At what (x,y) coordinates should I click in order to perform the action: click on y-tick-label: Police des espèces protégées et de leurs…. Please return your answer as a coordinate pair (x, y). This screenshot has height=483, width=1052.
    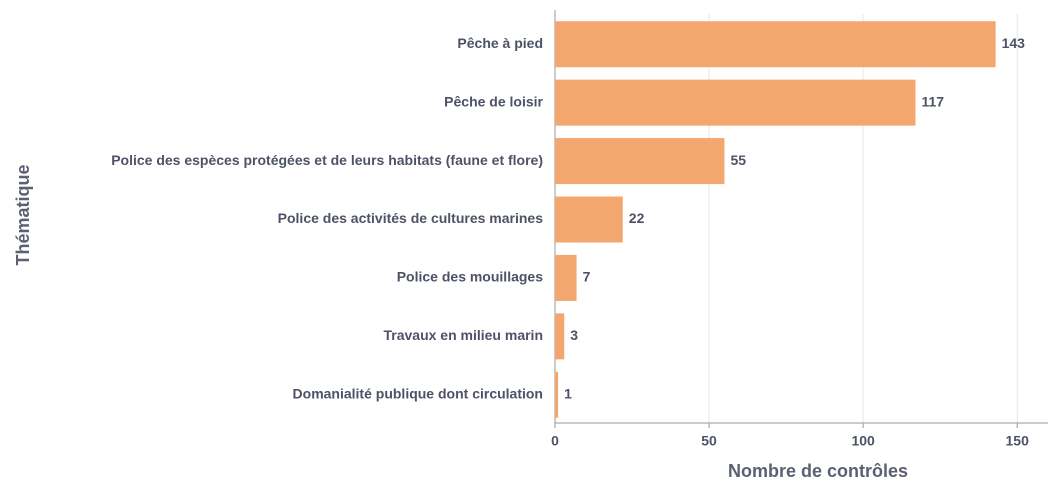
    Looking at the image, I should click on (327, 160).